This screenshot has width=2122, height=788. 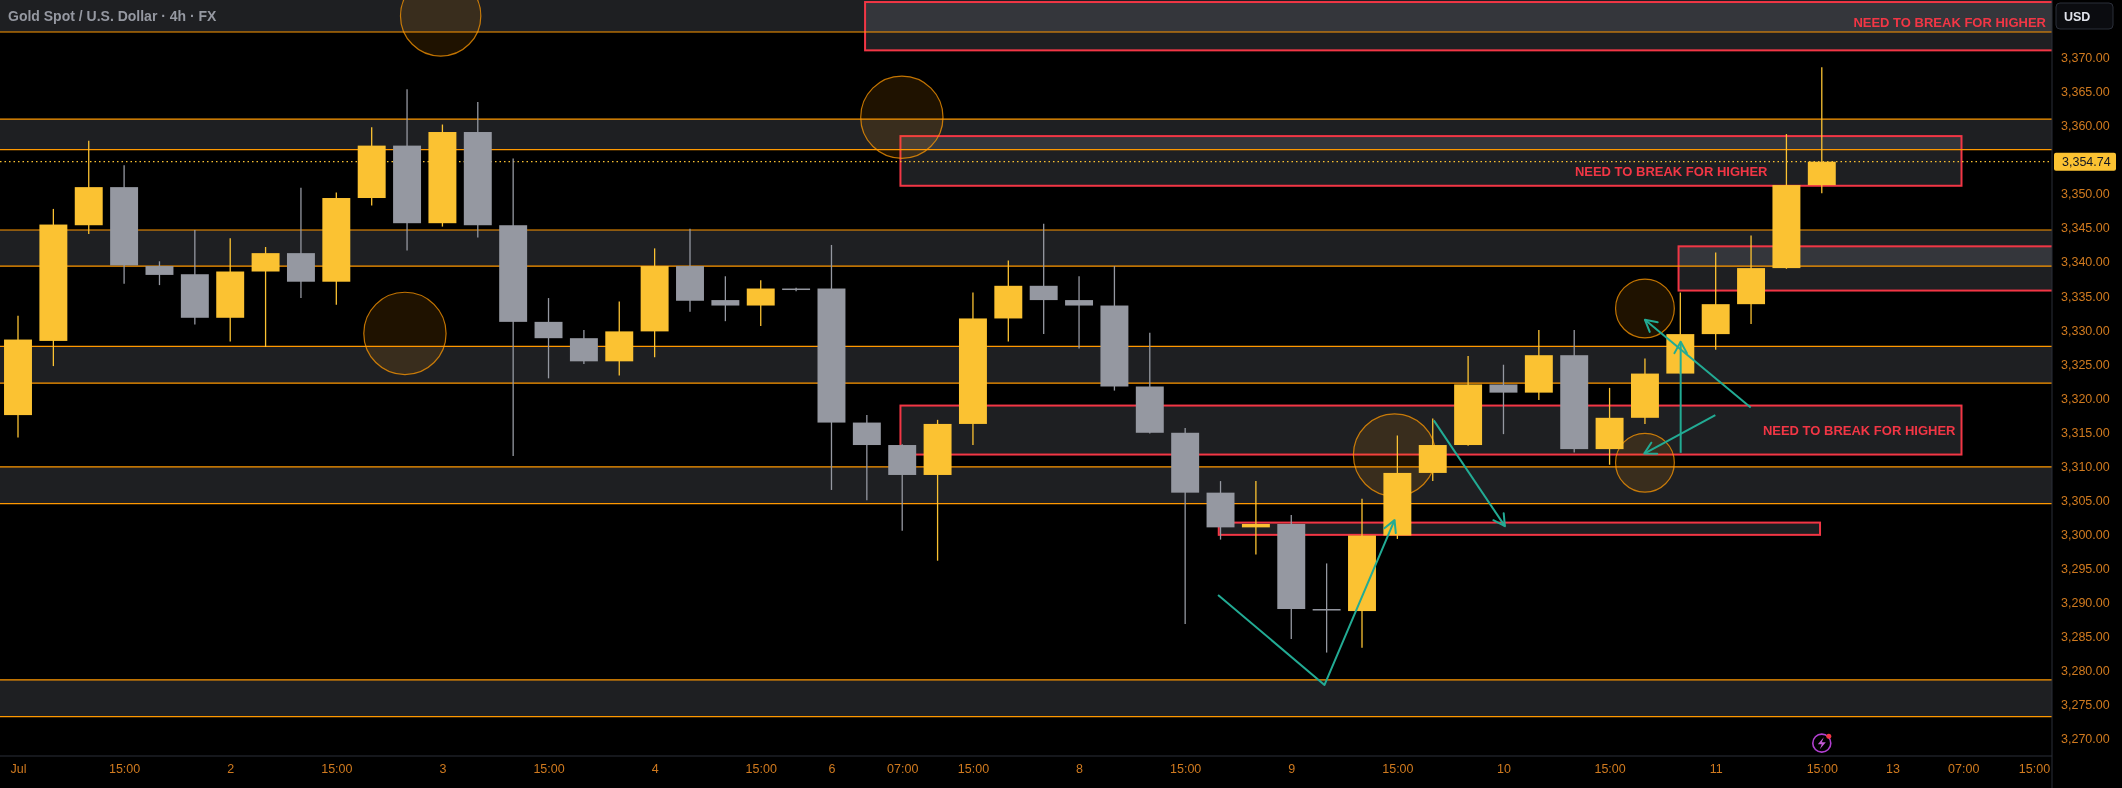 What do you see at coordinates (1504, 768) in the screenshot?
I see `x-tick-label: 10` at bounding box center [1504, 768].